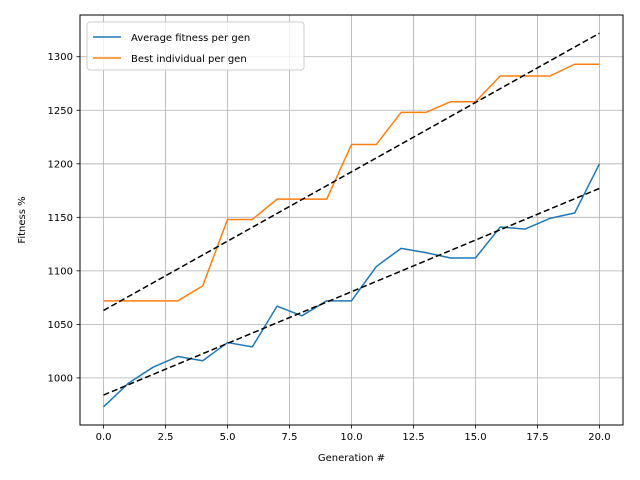  I want to click on y-tick-label: 1150, so click(60, 218).